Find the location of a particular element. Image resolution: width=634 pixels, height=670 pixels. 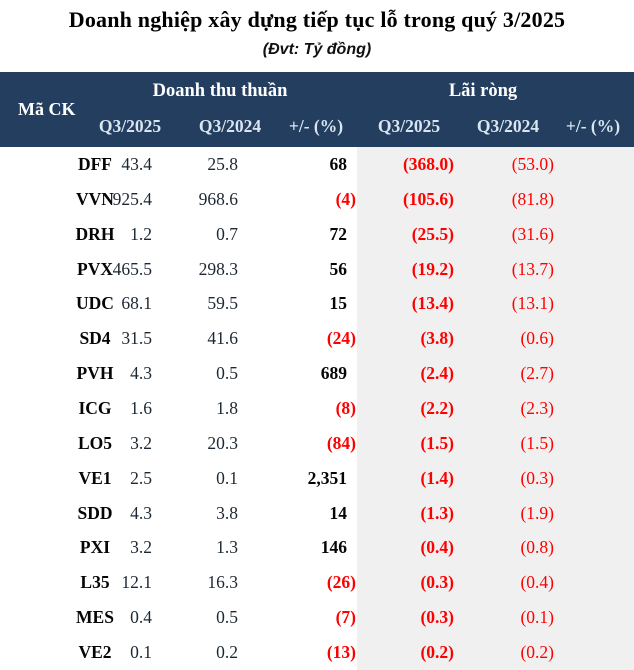

table-row: VE2 0.1 0.2 (13) (0.2) (0.2) is located at coordinates (317, 652).